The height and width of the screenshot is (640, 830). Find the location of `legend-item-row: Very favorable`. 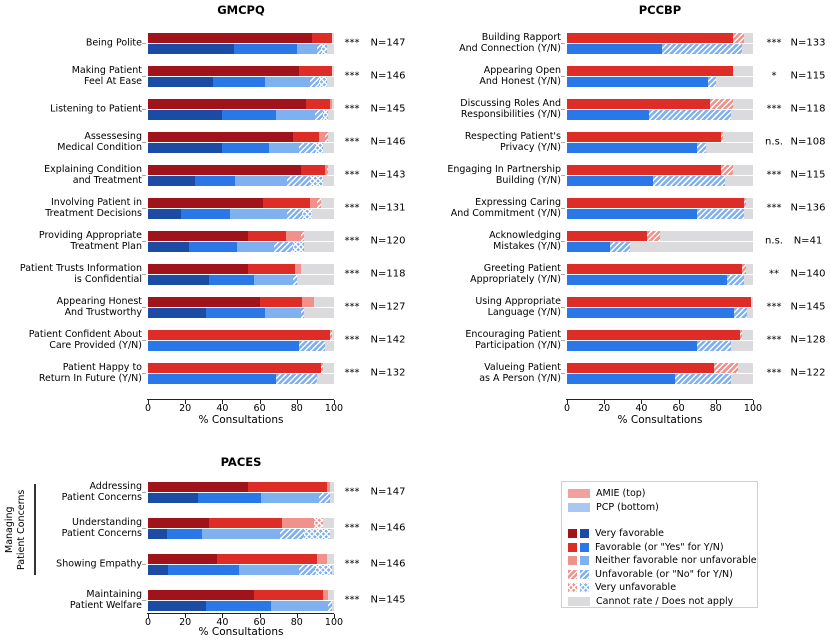

legend-item-row: Very favorable is located at coordinates (659, 534).